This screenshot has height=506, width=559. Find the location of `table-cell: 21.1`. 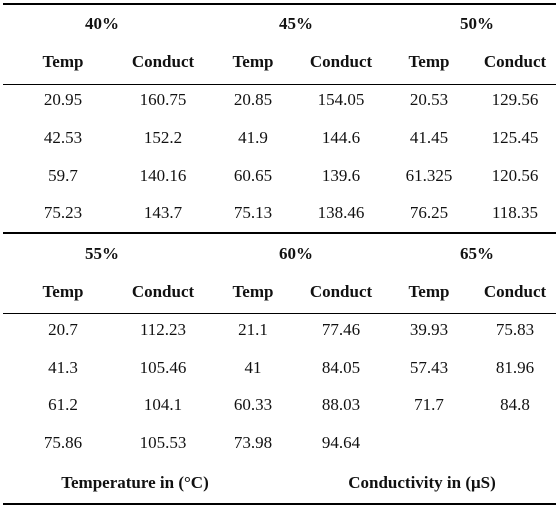

table-cell: 21.1 is located at coordinates (253, 329).